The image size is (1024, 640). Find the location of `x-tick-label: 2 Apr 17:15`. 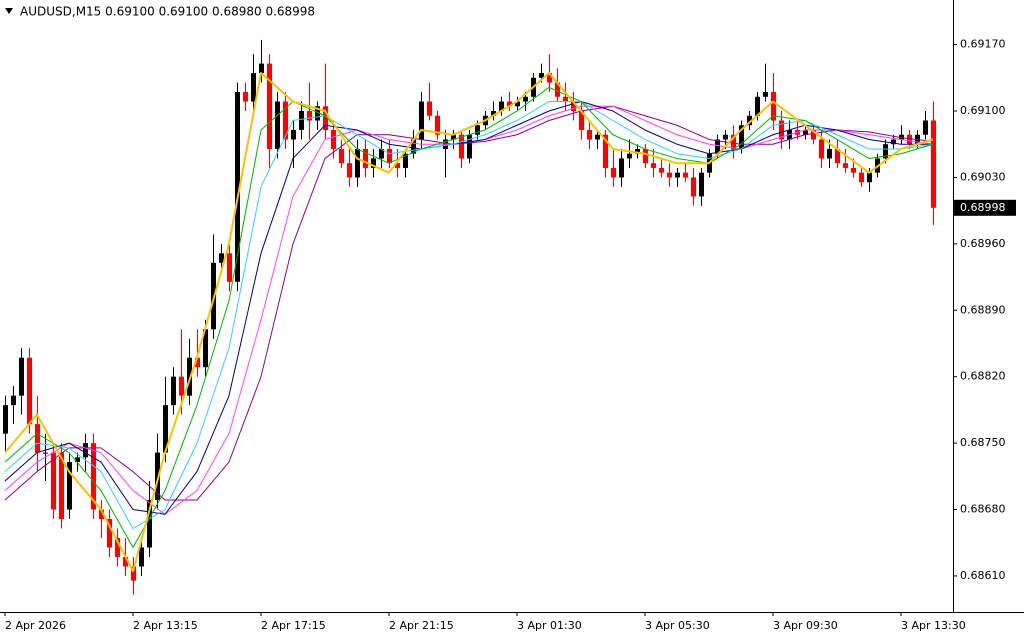

x-tick-label: 2 Apr 17:15 is located at coordinates (293, 625).